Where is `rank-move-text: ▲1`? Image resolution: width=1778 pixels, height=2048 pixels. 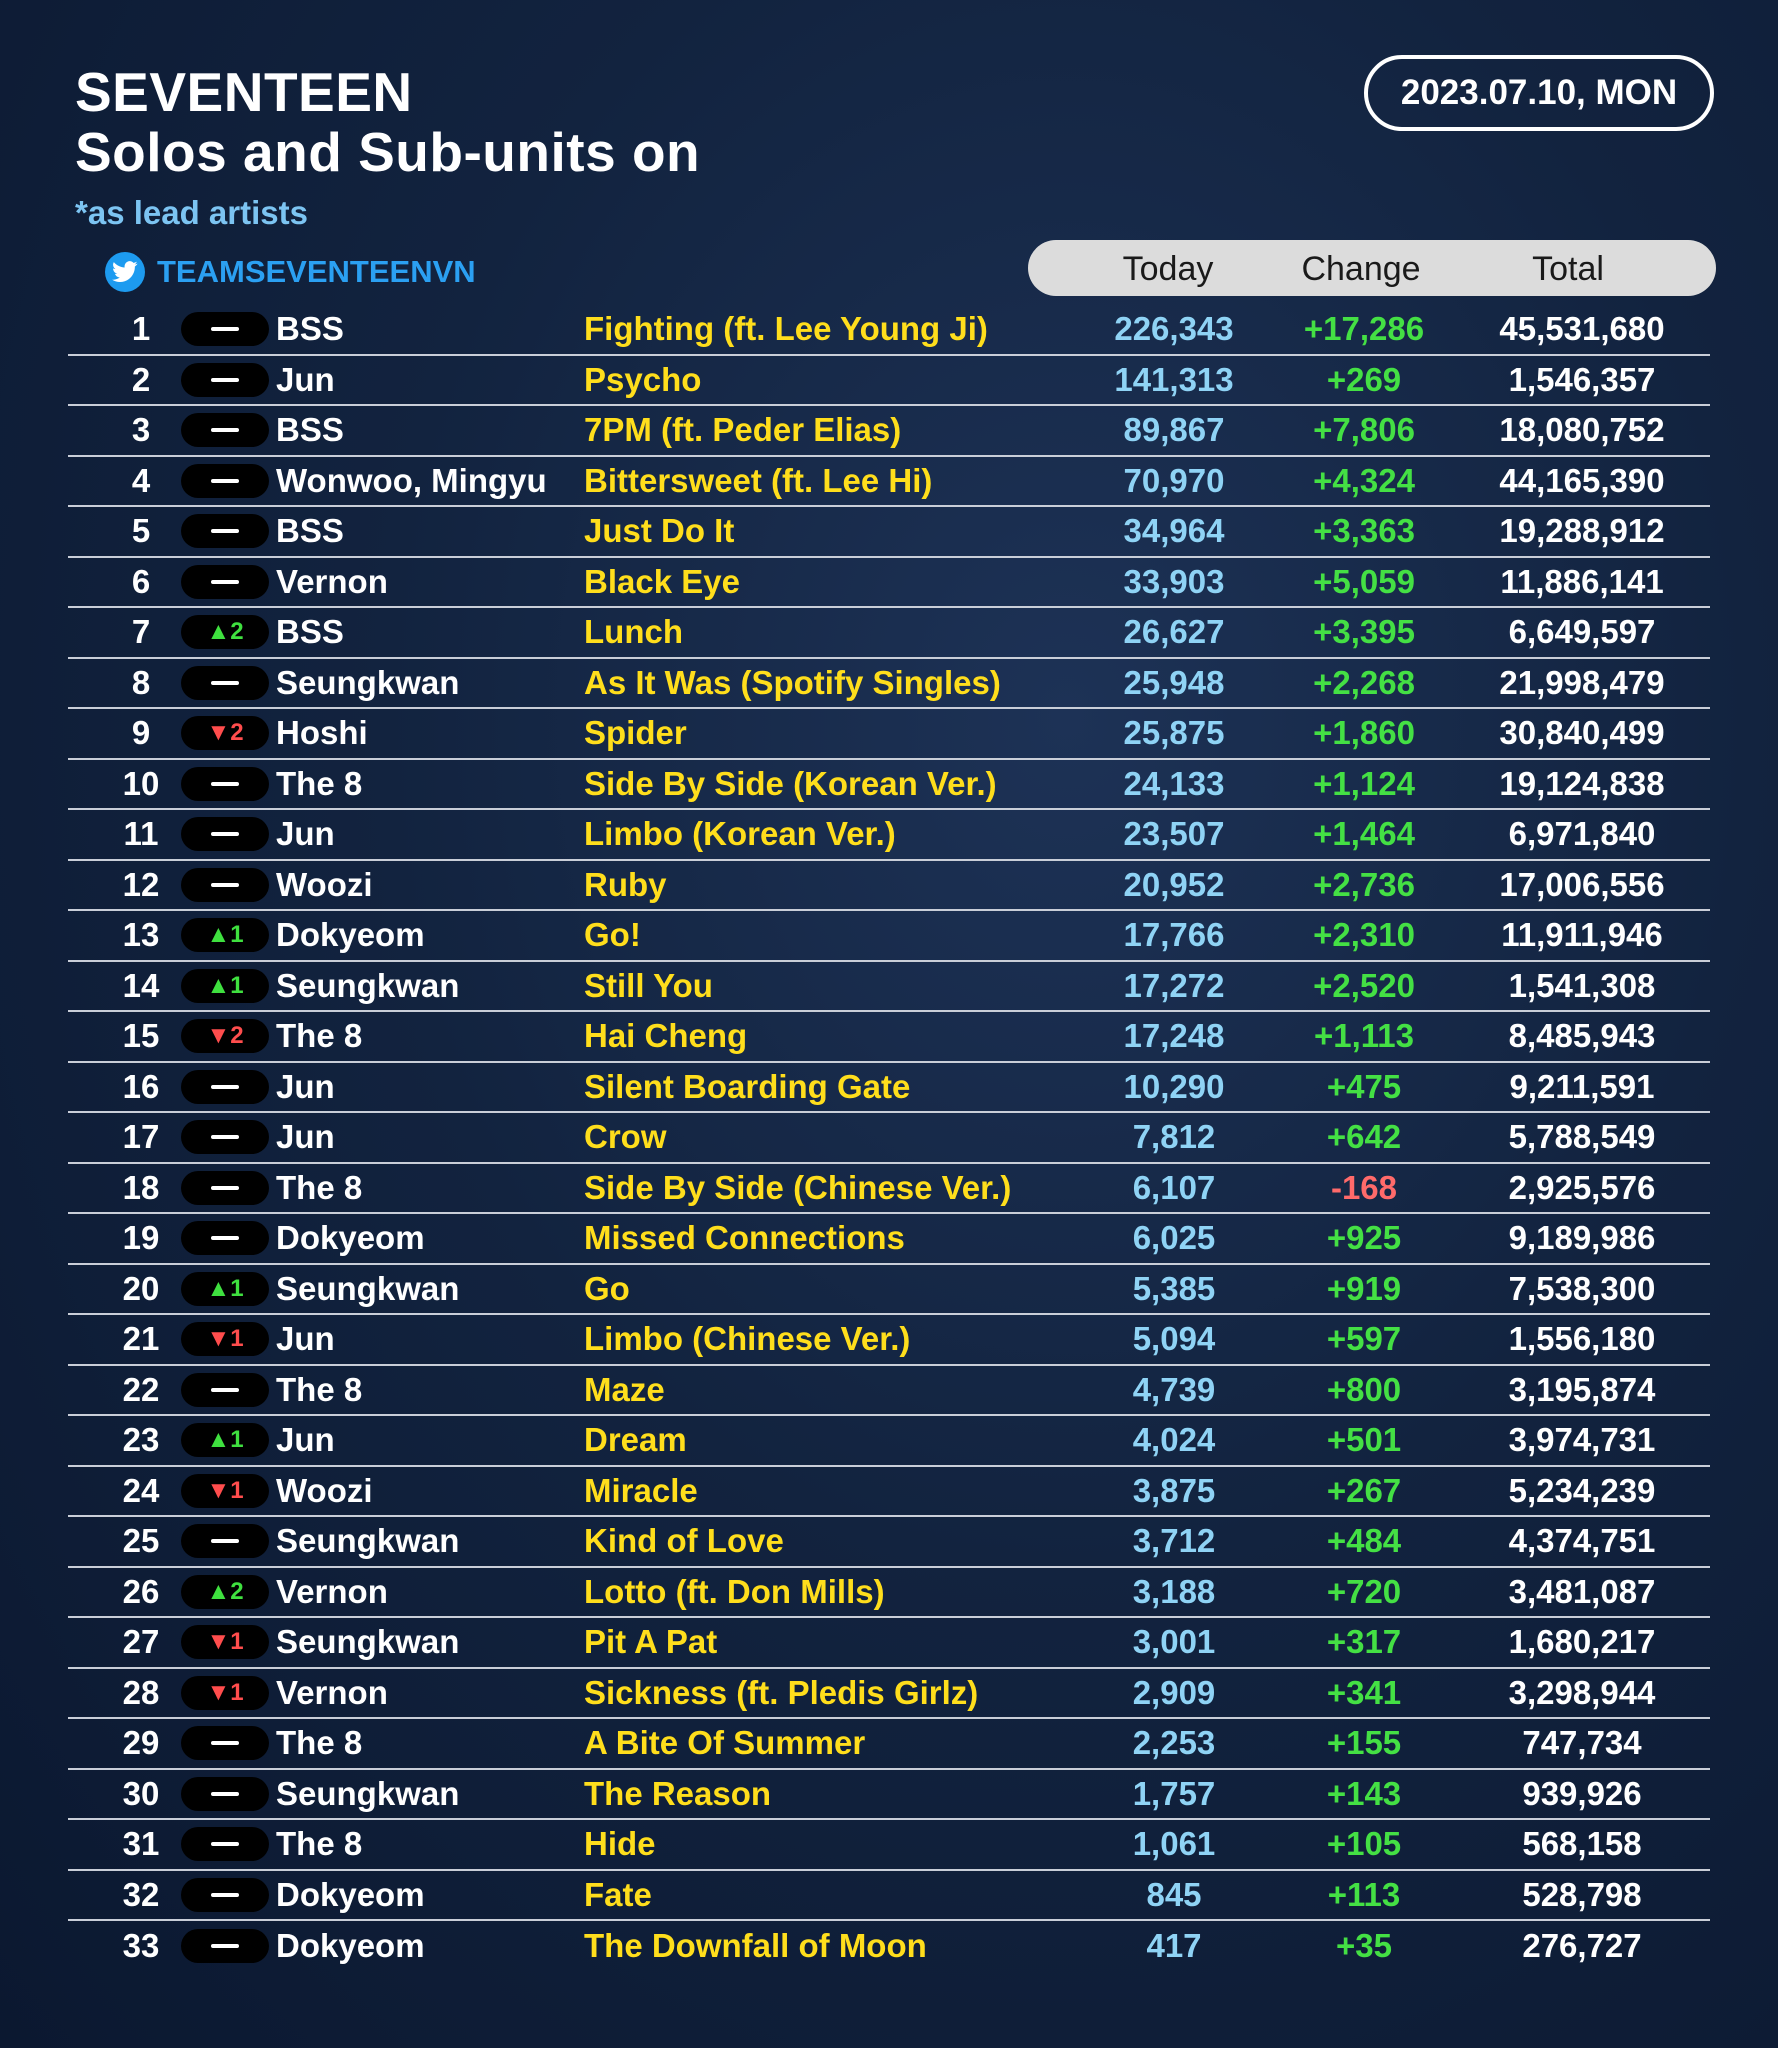
rank-move-text: ▲1 is located at coordinates (225, 985).